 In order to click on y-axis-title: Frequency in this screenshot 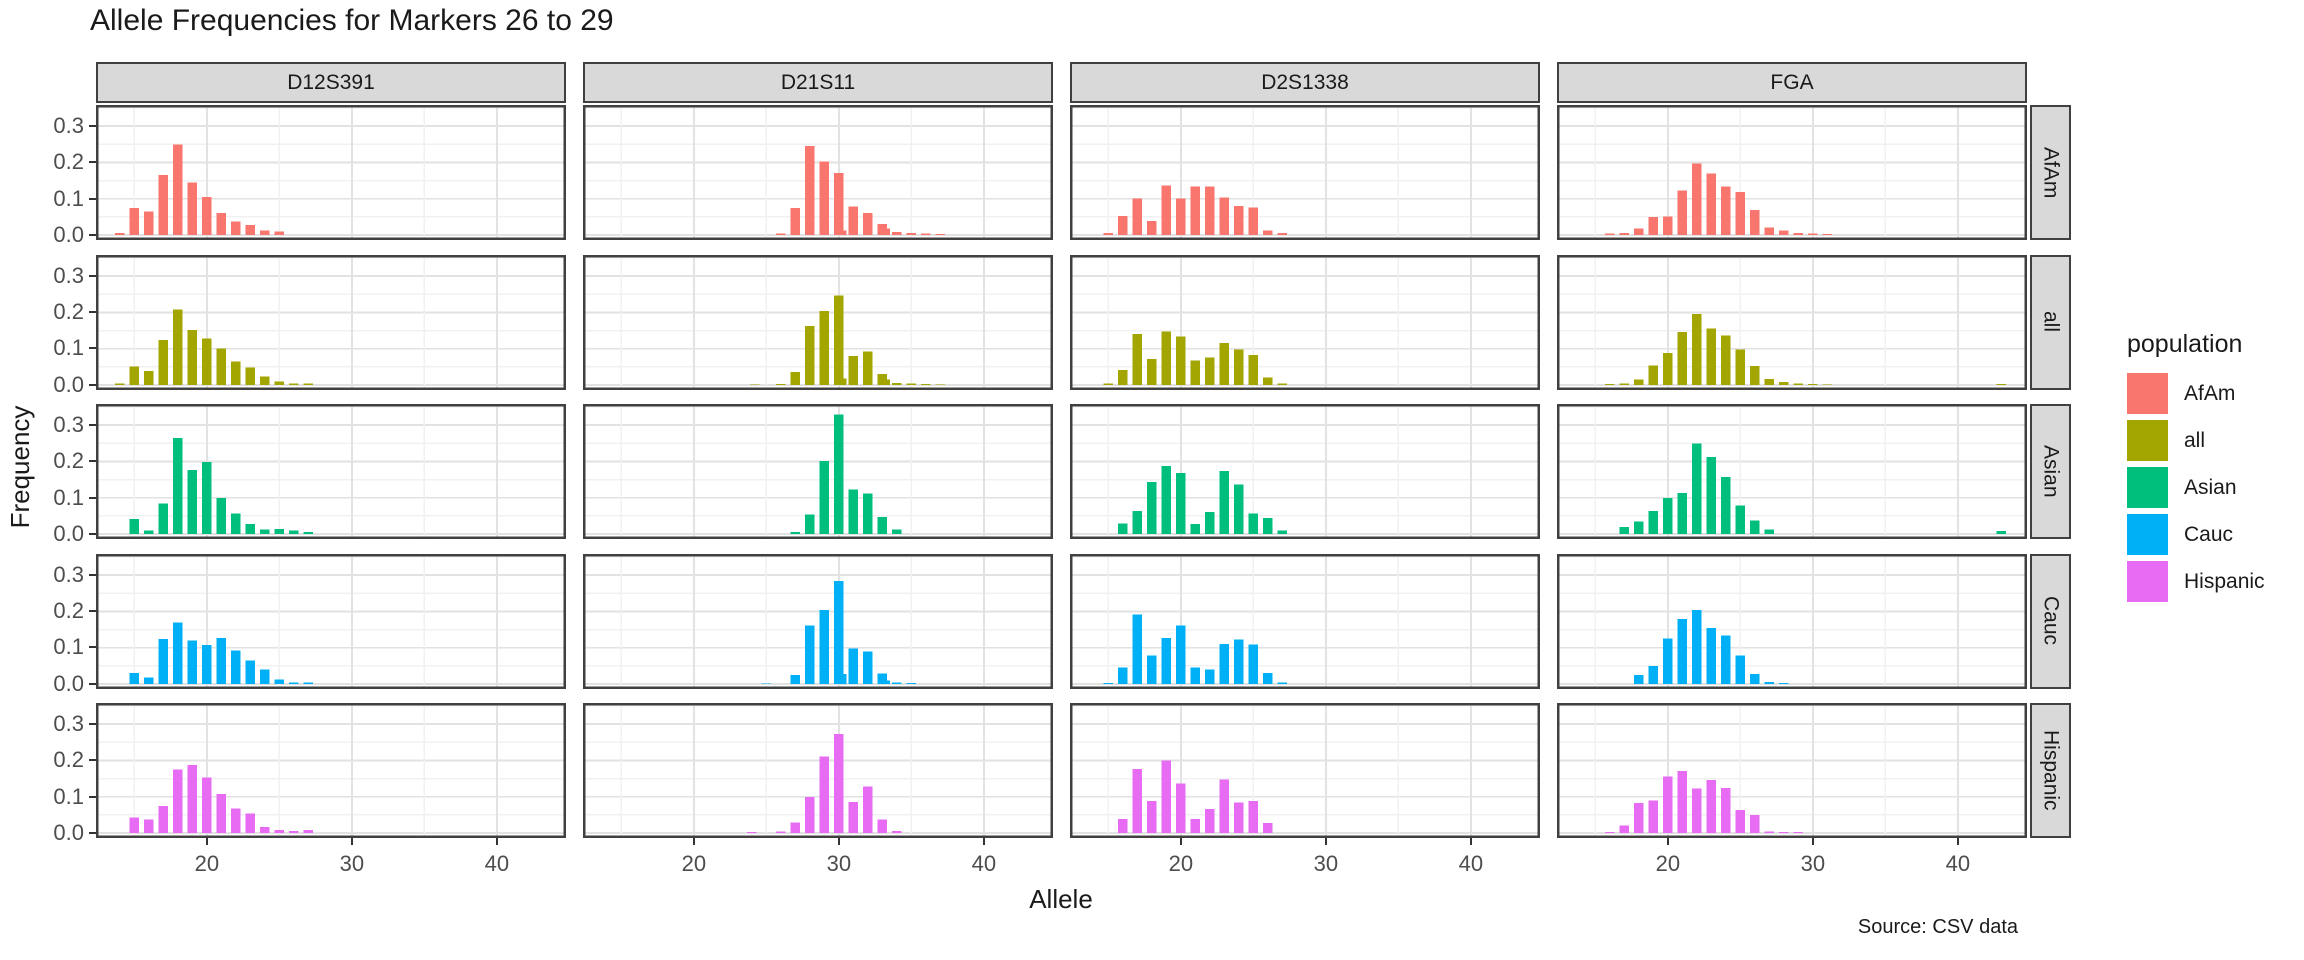, I will do `click(20, 467)`.